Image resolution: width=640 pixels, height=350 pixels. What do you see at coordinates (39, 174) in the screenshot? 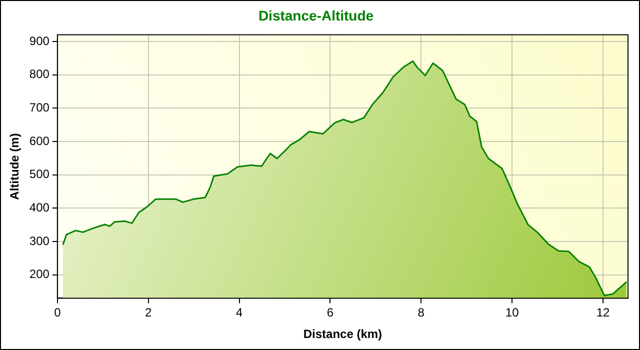
I see `y-tick-label: 500` at bounding box center [39, 174].